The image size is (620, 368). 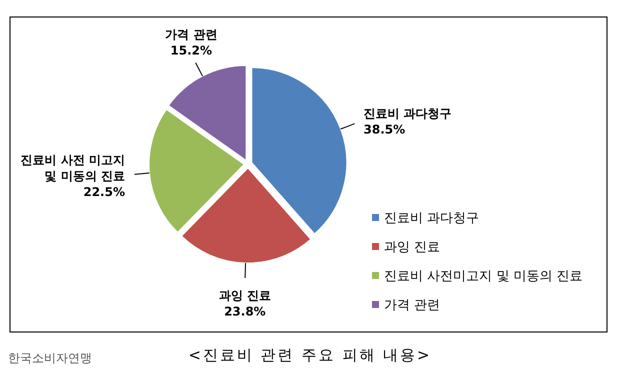 I want to click on text: 한국소비자연맹, so click(x=50, y=358).